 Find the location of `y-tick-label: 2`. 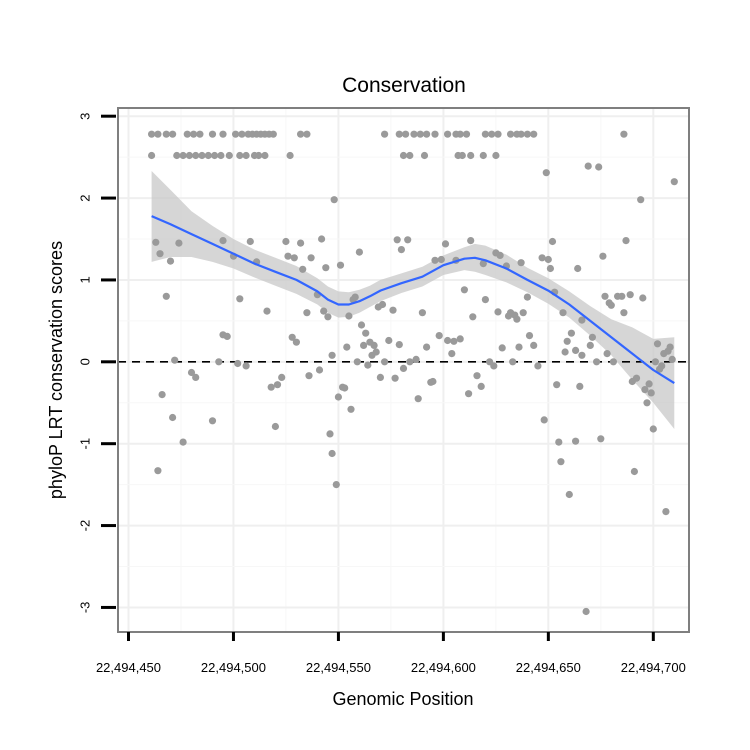

y-tick-label: 2 is located at coordinates (84, 197).